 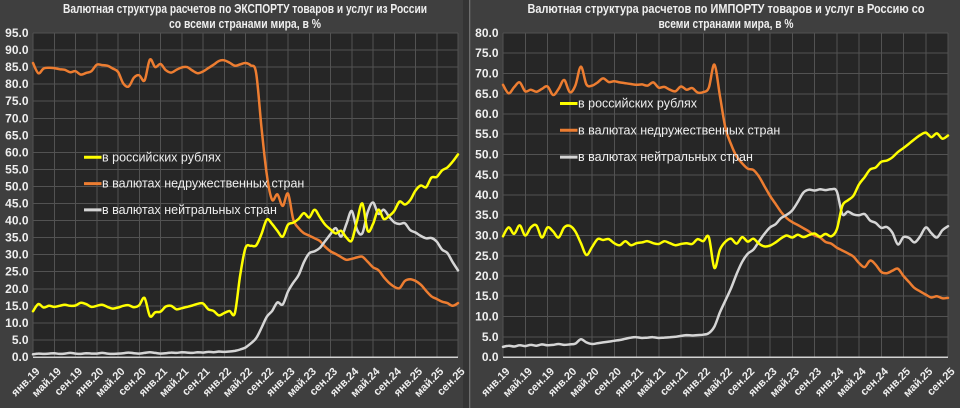 What do you see at coordinates (726, 24) in the screenshot?
I see `svg-text: всеми странами мира, в %` at bounding box center [726, 24].